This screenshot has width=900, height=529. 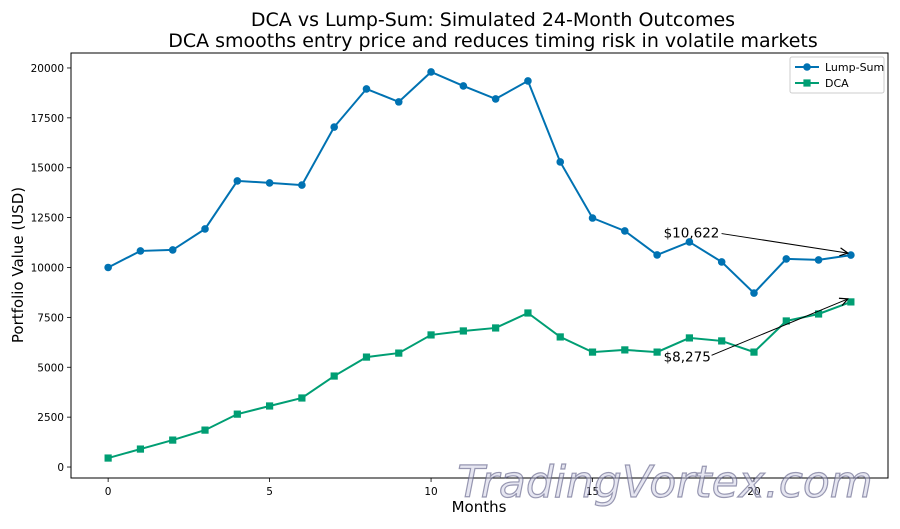 I want to click on x-axis-label: Months, so click(x=479, y=507).